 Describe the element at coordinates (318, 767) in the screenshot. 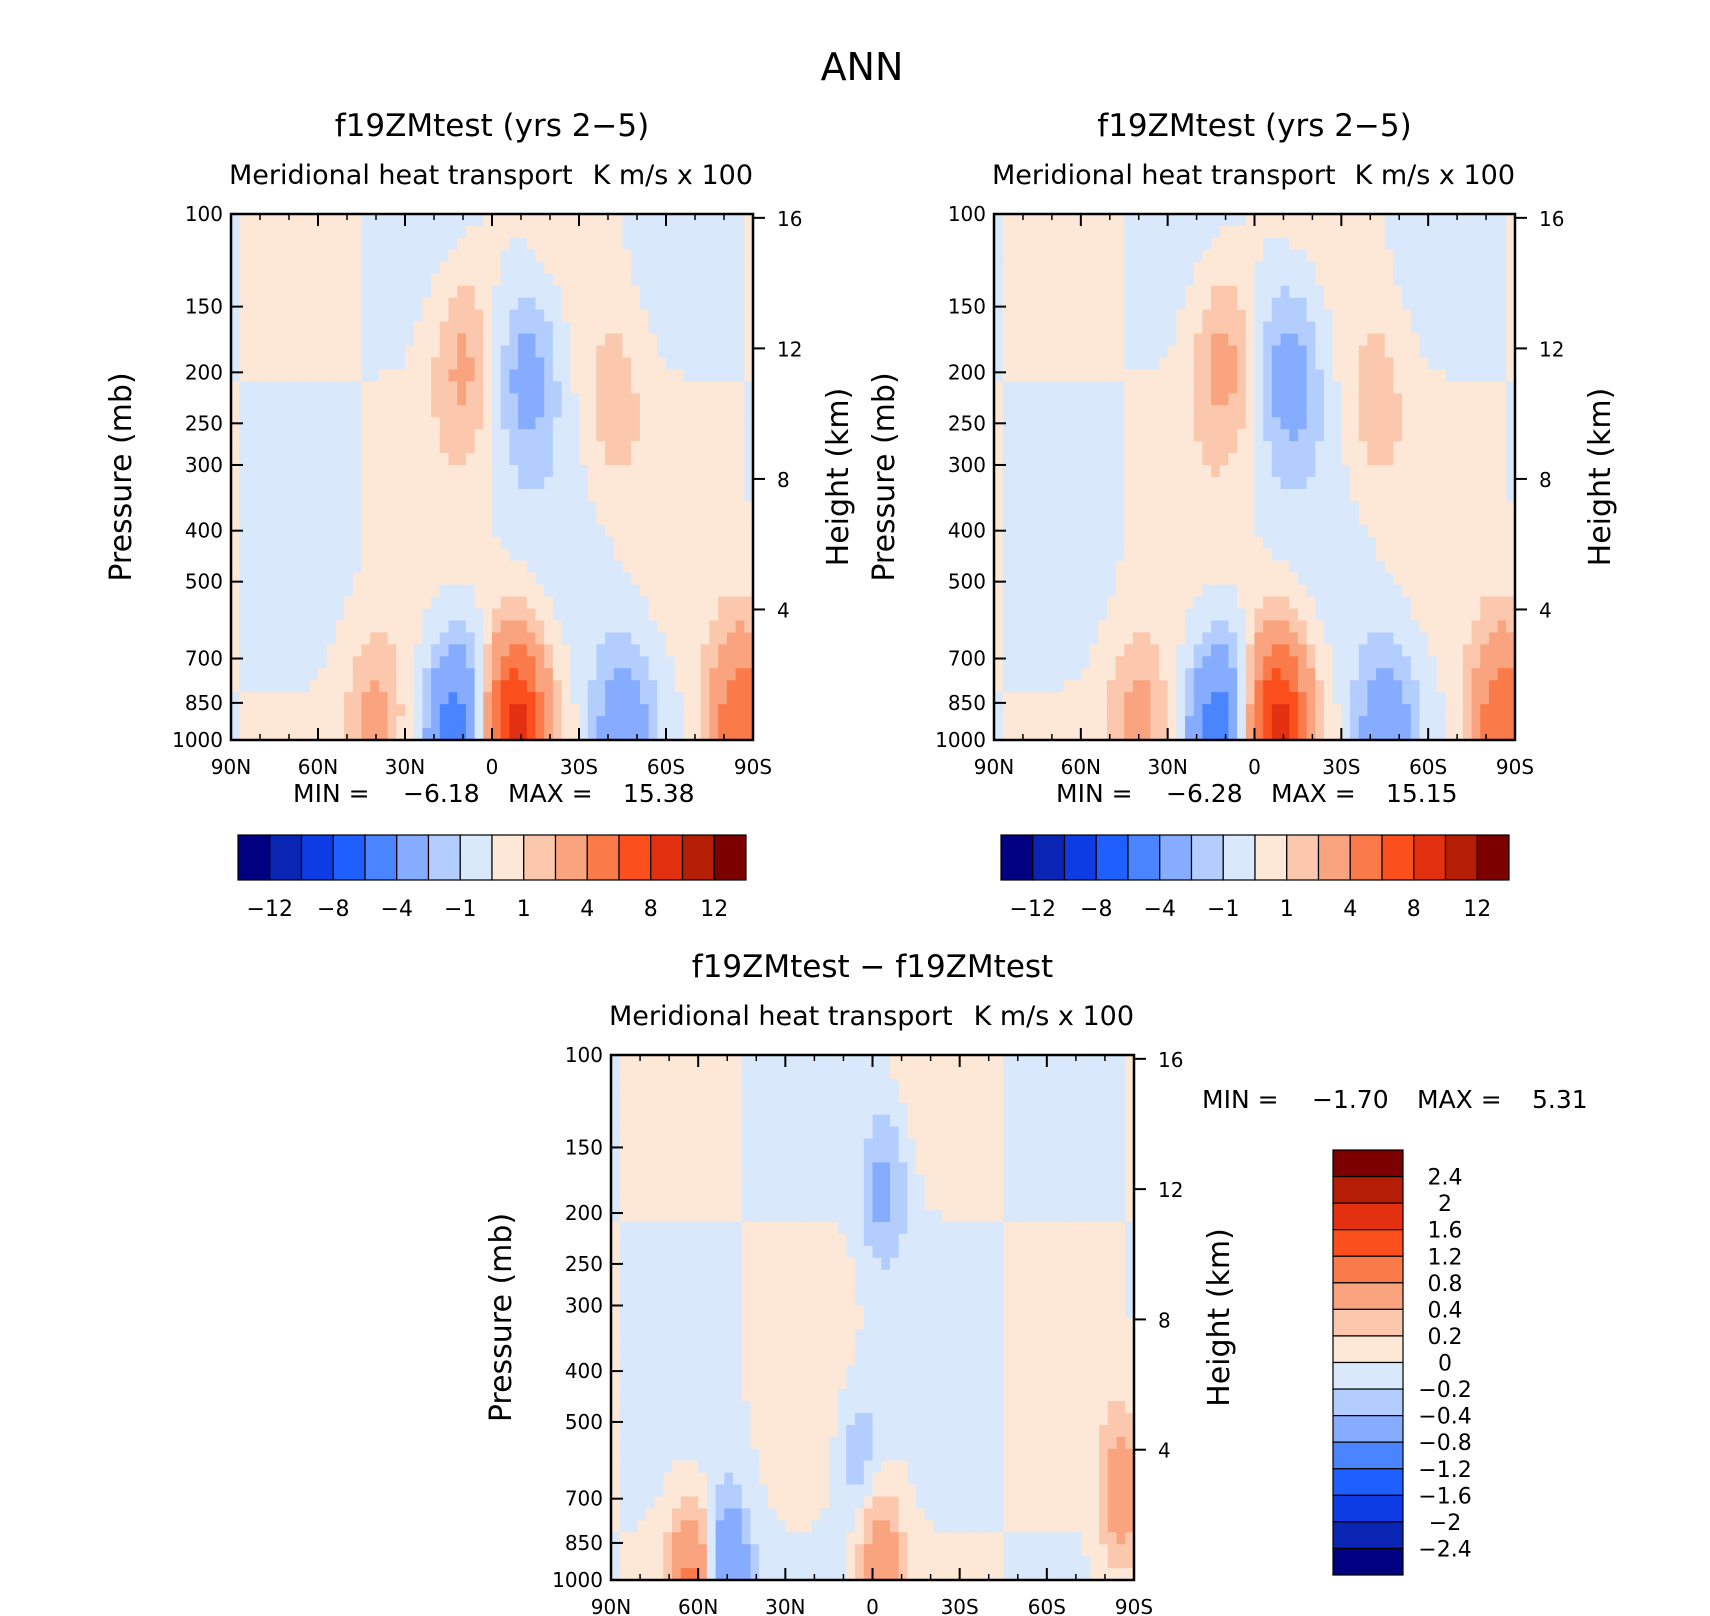

I see `x-tick-label: 60N` at that location.